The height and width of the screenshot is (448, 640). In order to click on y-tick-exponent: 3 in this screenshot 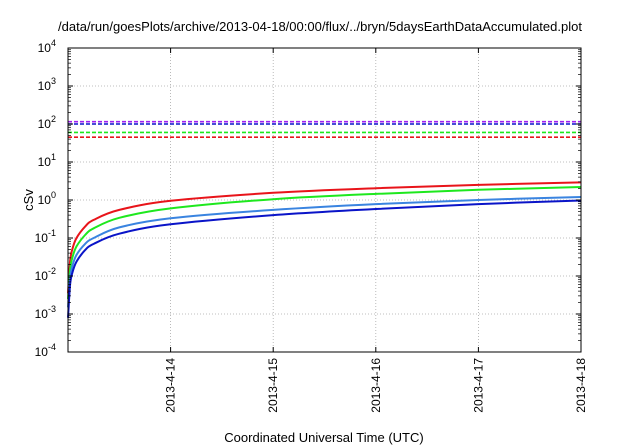, I will do `click(53, 81)`.